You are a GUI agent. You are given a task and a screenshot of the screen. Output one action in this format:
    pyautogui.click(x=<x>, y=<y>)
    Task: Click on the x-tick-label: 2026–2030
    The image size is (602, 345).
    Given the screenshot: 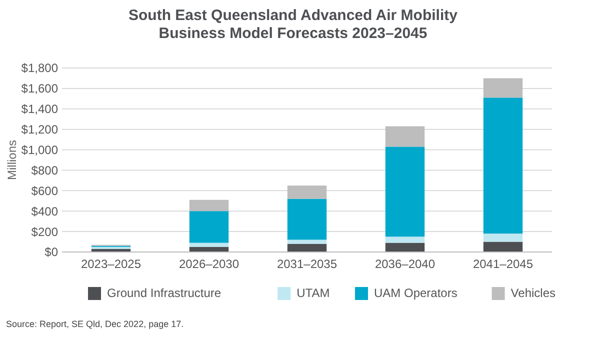 What is the action you would take?
    pyautogui.click(x=209, y=264)
    